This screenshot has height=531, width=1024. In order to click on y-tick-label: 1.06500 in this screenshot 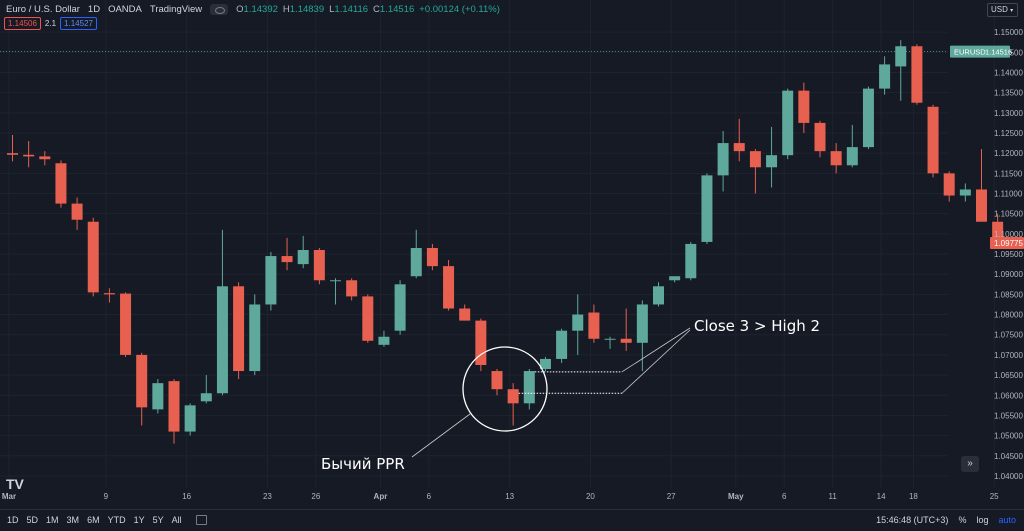, I will do `click(1008, 375)`.